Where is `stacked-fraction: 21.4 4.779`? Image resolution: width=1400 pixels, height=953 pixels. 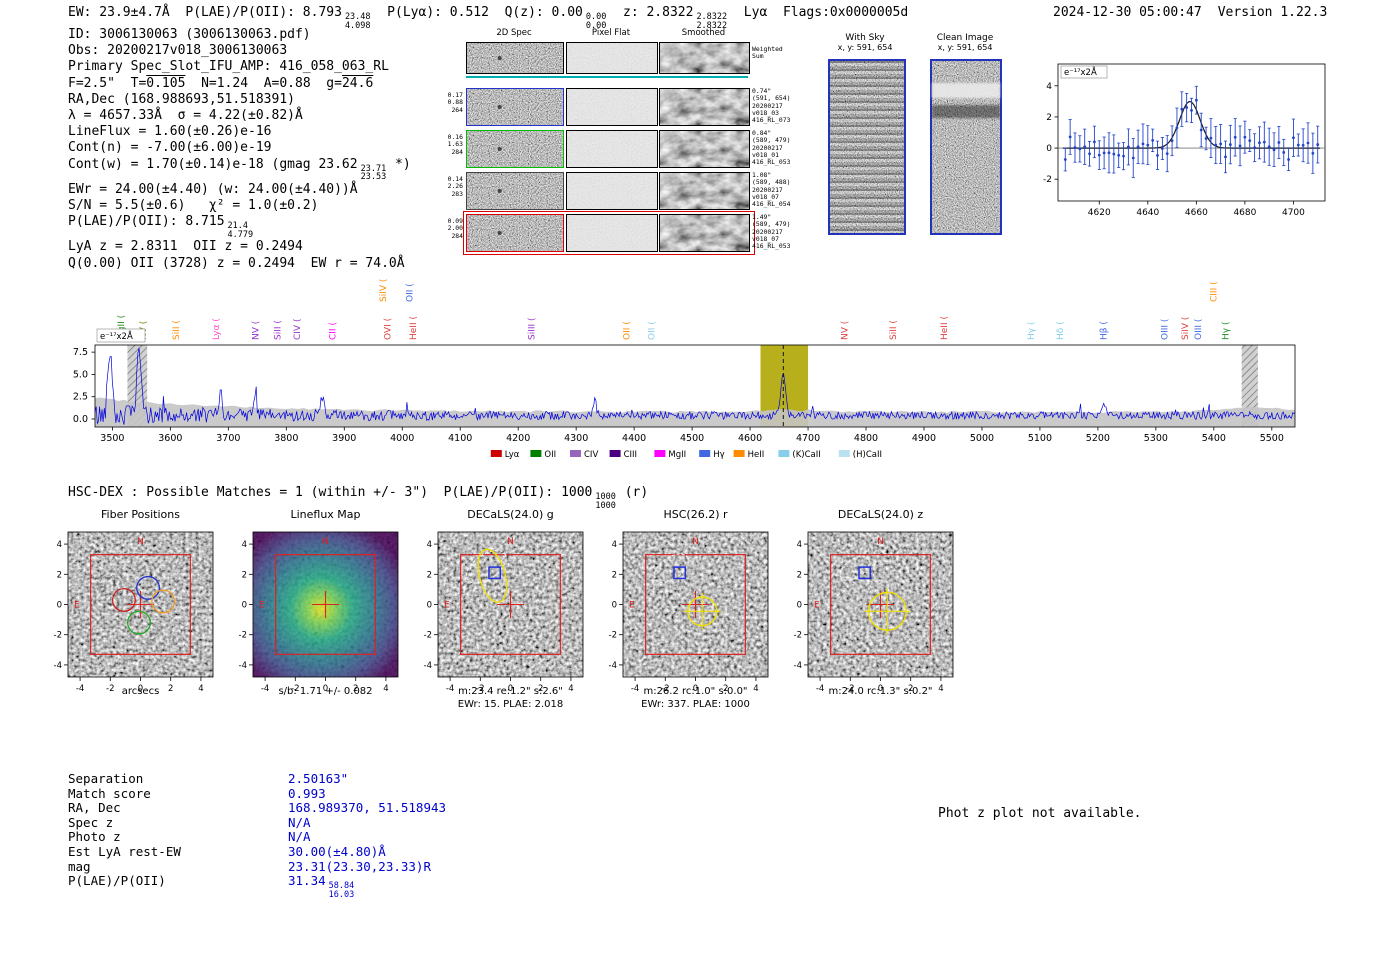 stacked-fraction: 21.4 4.779 is located at coordinates (240, 230).